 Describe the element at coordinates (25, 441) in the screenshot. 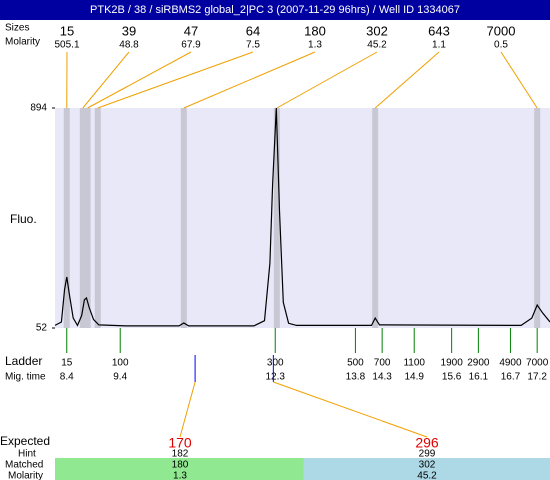

I see `expected-label: Expected` at that location.